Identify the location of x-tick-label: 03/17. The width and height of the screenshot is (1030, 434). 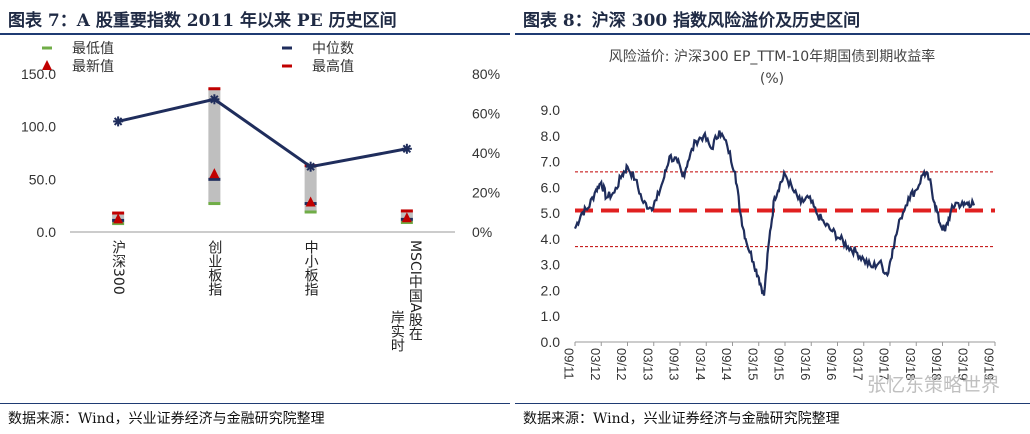
(857, 364).